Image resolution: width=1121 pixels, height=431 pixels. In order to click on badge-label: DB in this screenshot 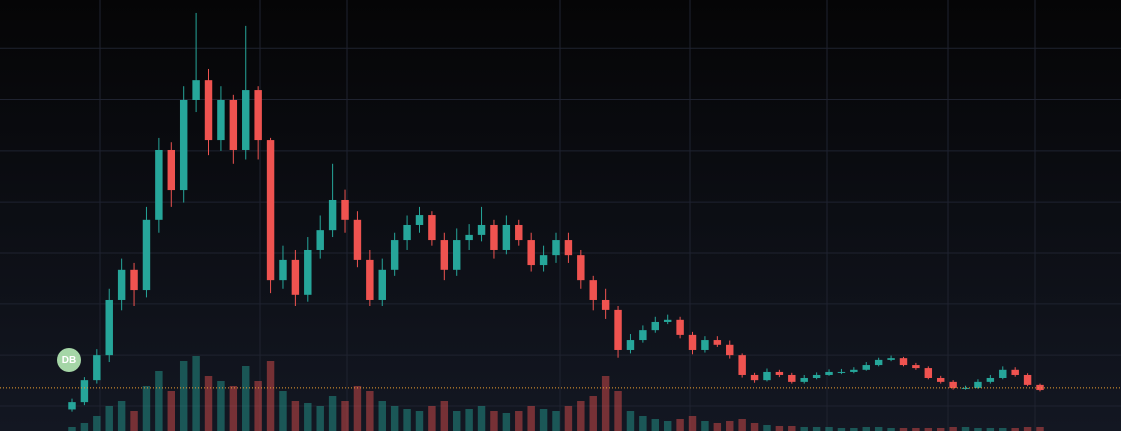, I will do `click(69, 360)`.